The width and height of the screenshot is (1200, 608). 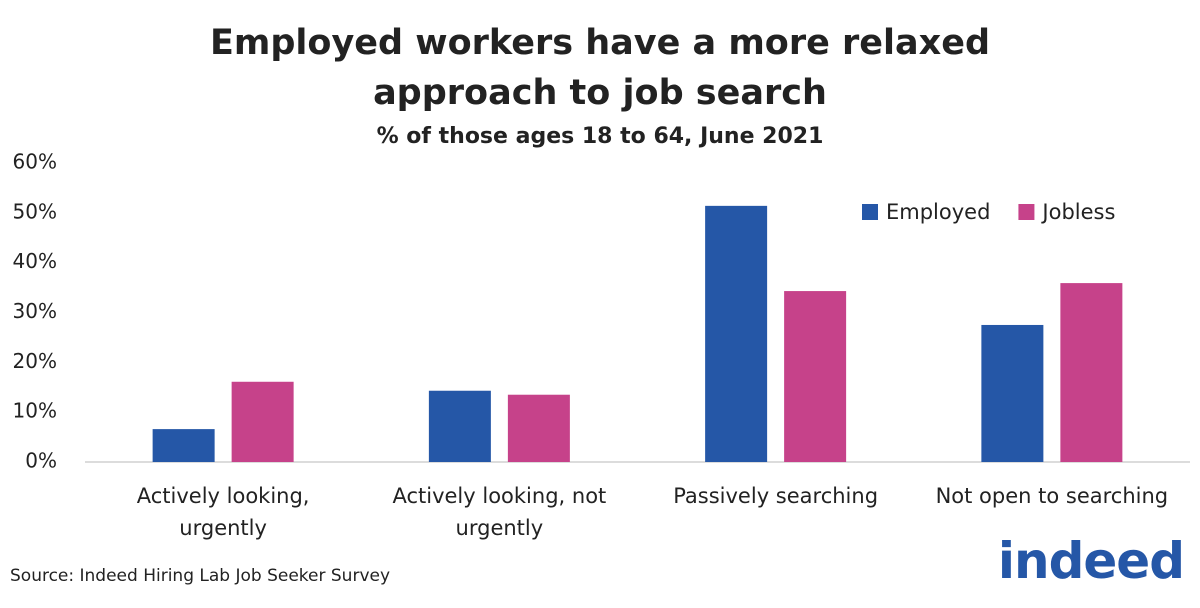 What do you see at coordinates (41, 461) in the screenshot?
I see `y-tick-label: 0%` at bounding box center [41, 461].